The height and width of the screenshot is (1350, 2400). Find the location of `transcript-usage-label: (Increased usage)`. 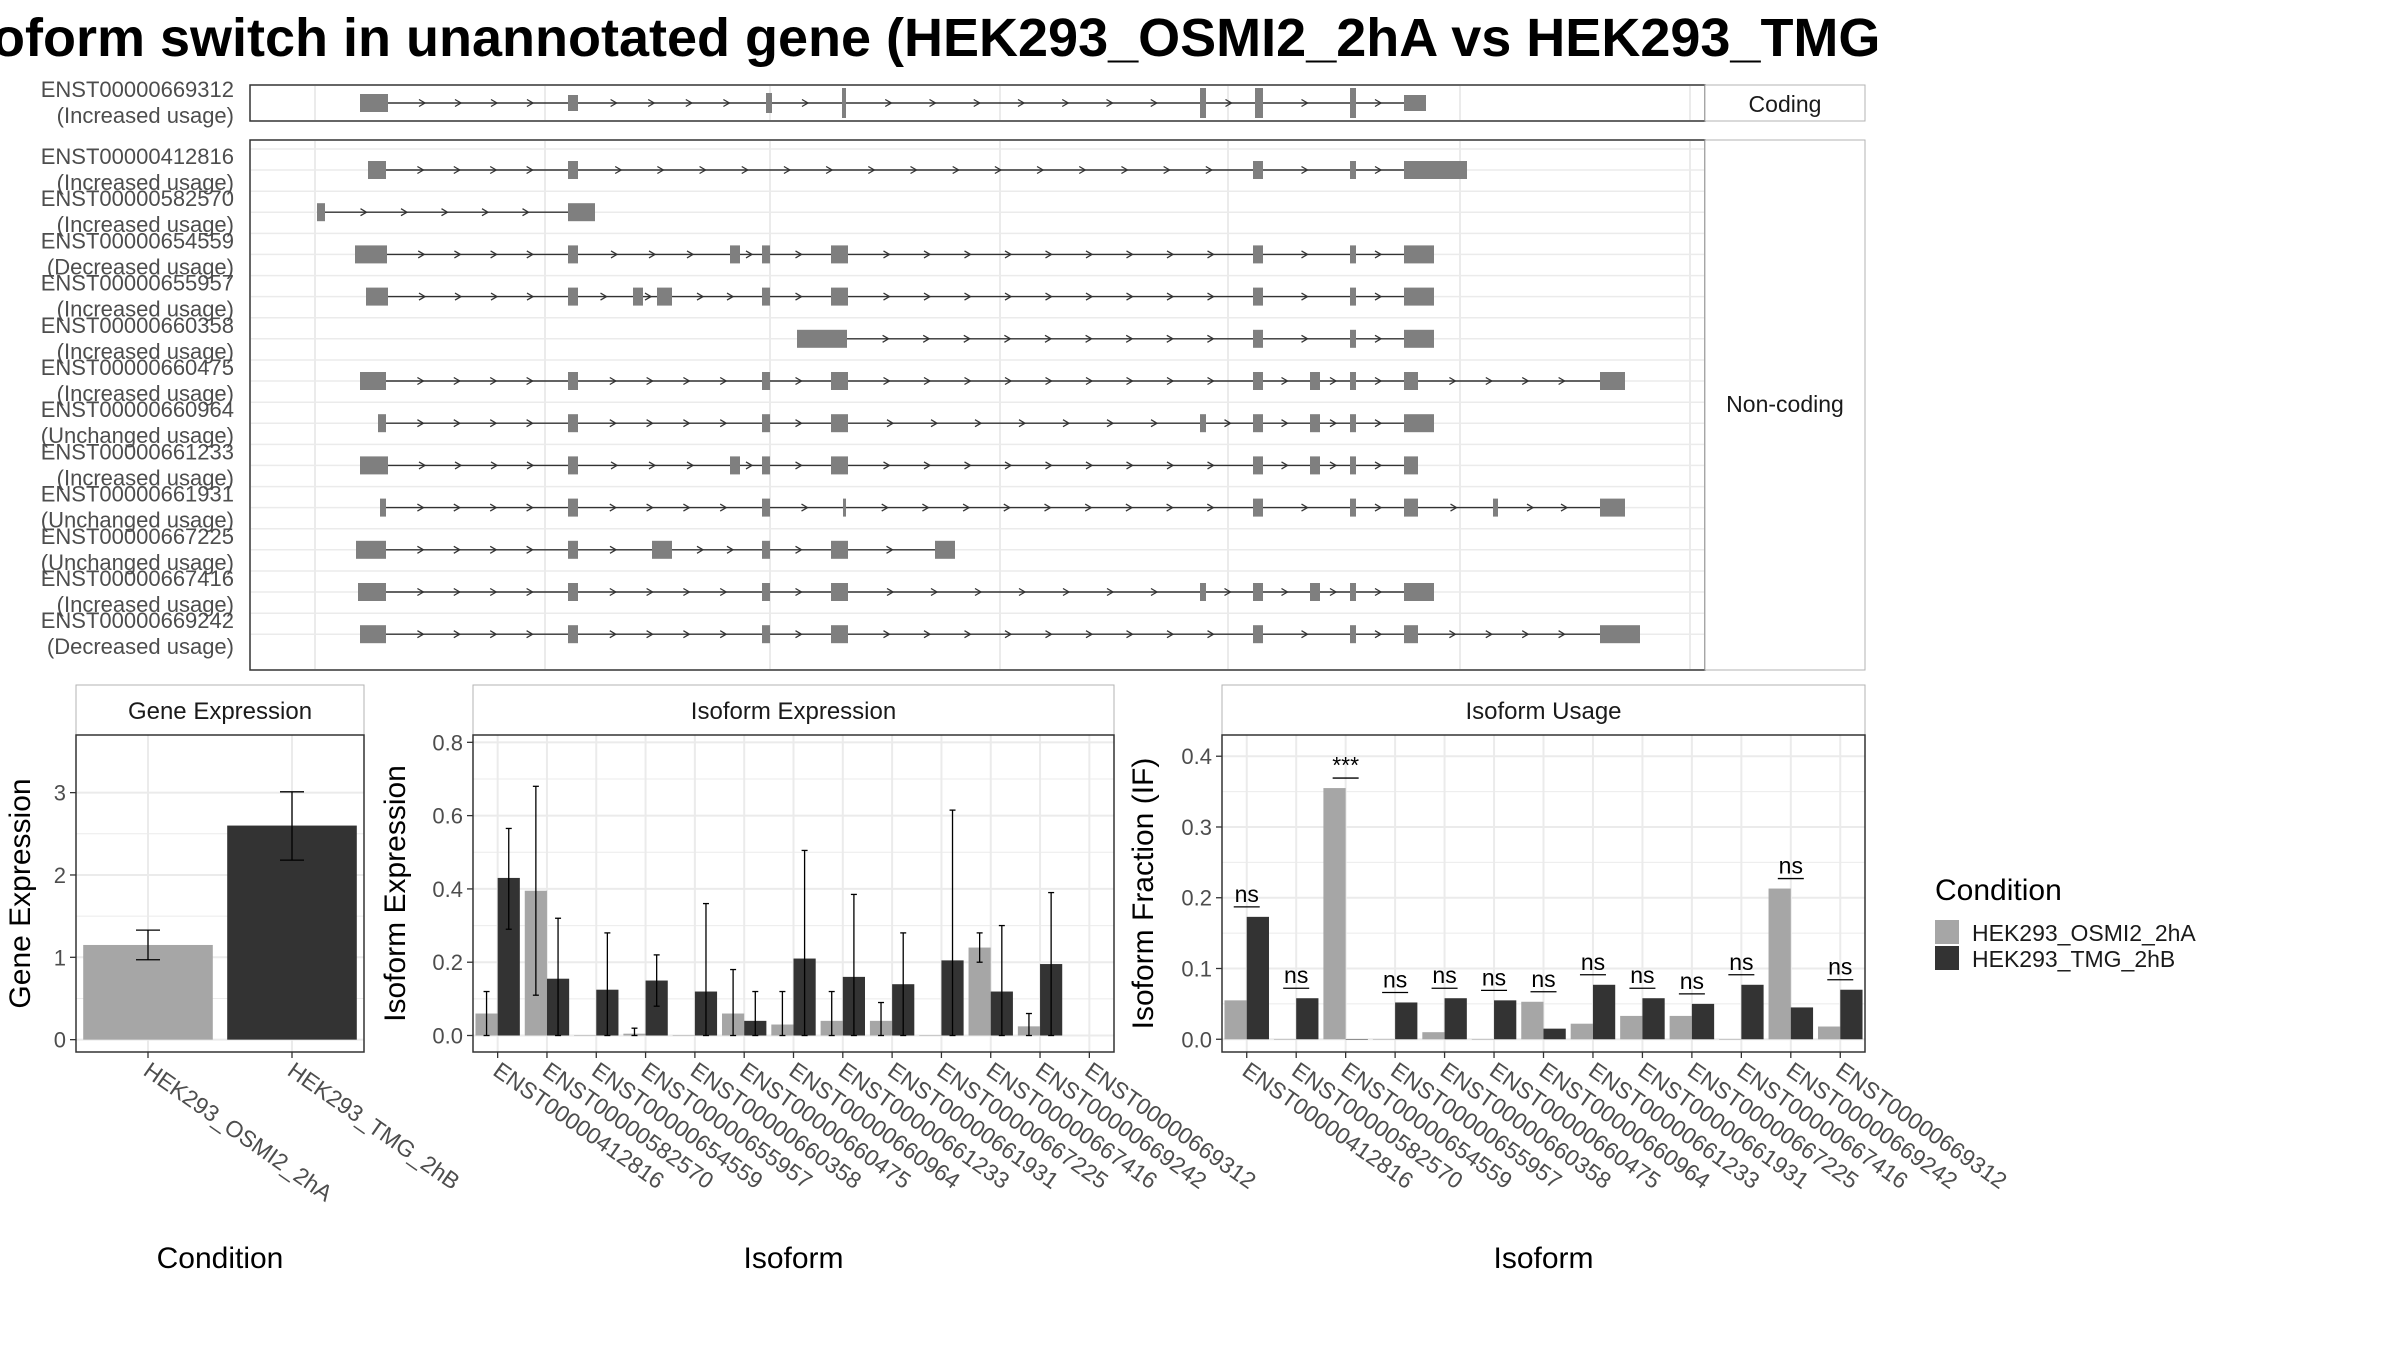

transcript-usage-label: (Increased usage) is located at coordinates (145, 351).